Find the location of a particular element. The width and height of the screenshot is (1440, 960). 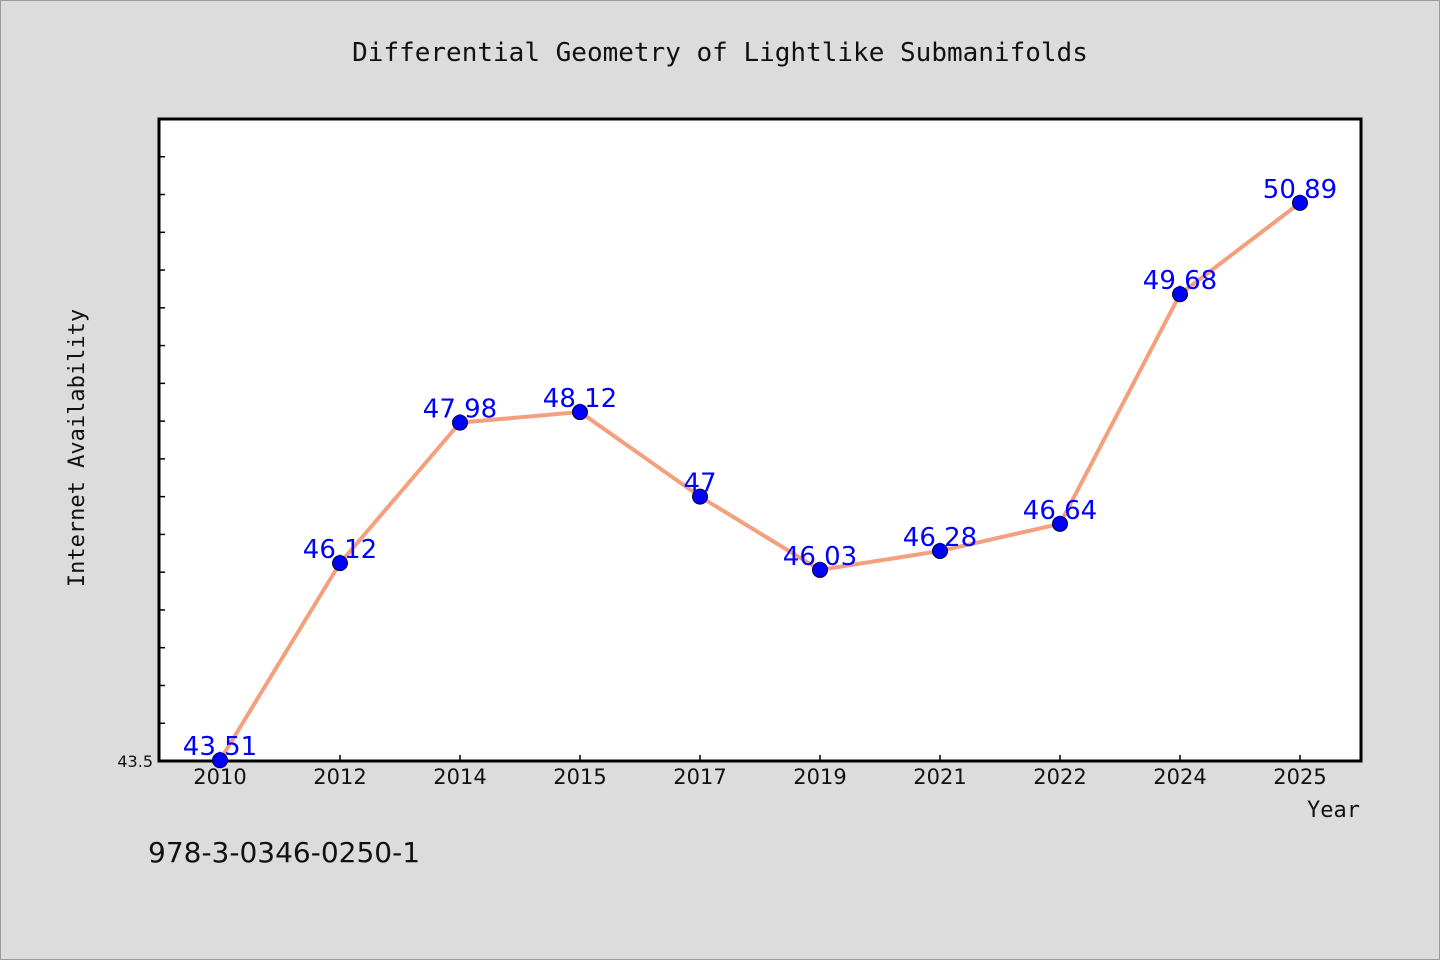

x-tick-label: 2015 is located at coordinates (579, 777).